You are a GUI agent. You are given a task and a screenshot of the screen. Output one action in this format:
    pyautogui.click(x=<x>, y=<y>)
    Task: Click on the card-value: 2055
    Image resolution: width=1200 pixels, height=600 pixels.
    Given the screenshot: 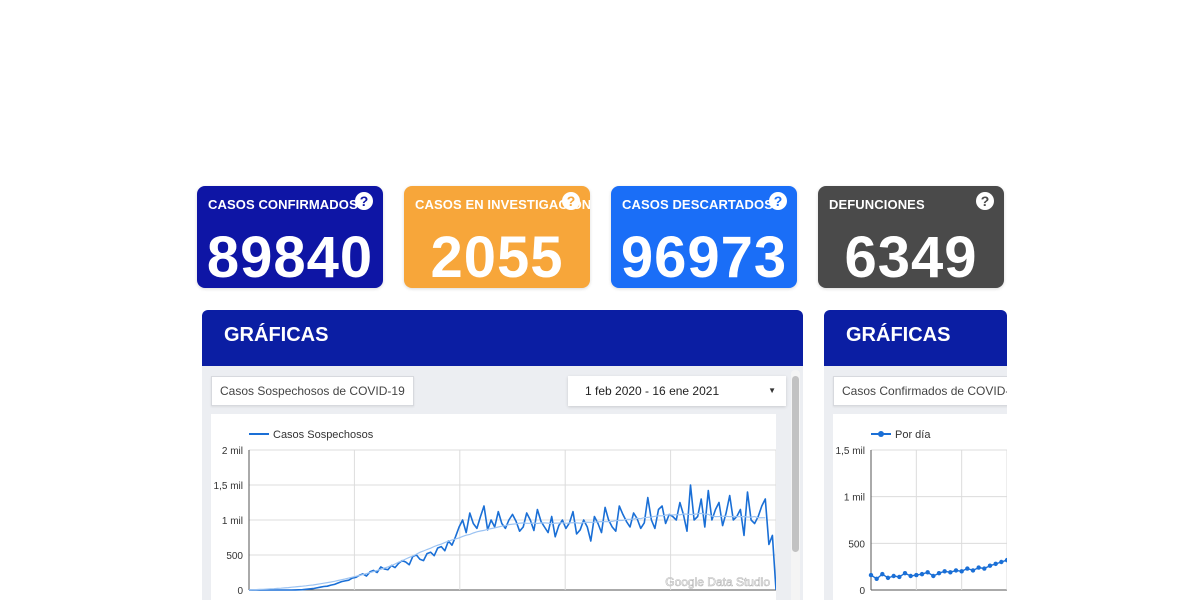 What is the action you would take?
    pyautogui.click(x=497, y=257)
    